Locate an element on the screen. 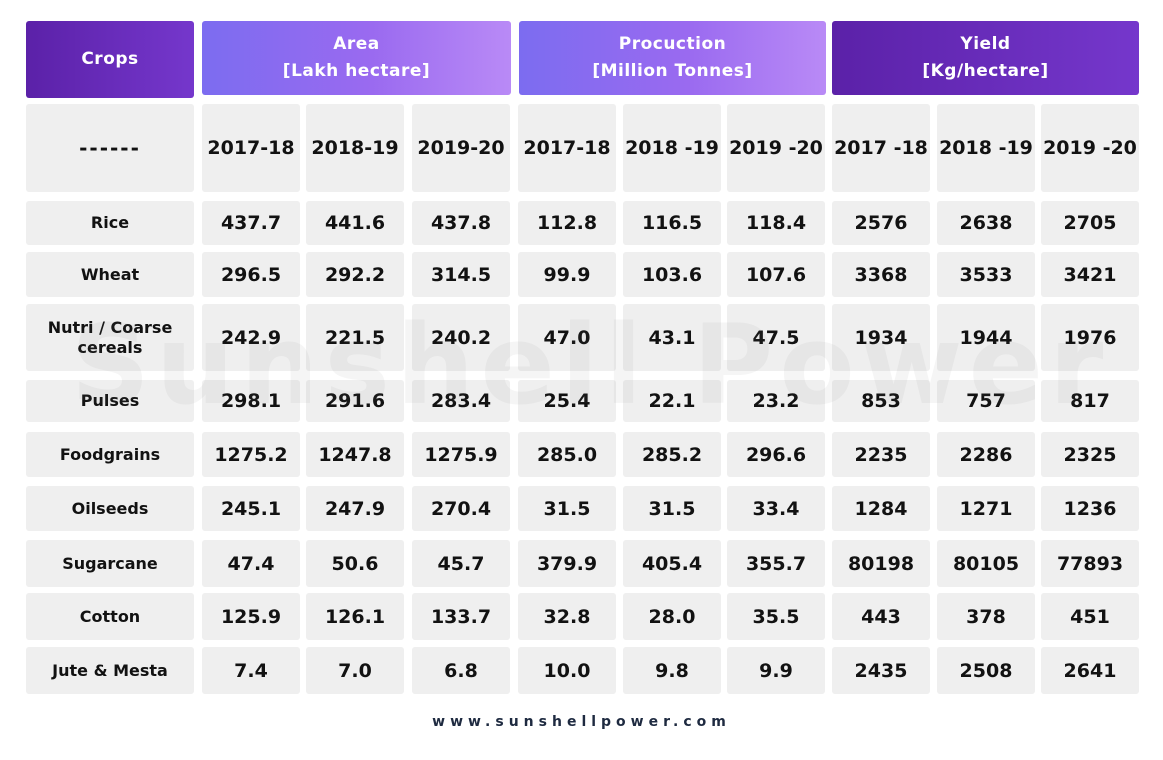  crop-name-cell: Pulses is located at coordinates (110, 401).